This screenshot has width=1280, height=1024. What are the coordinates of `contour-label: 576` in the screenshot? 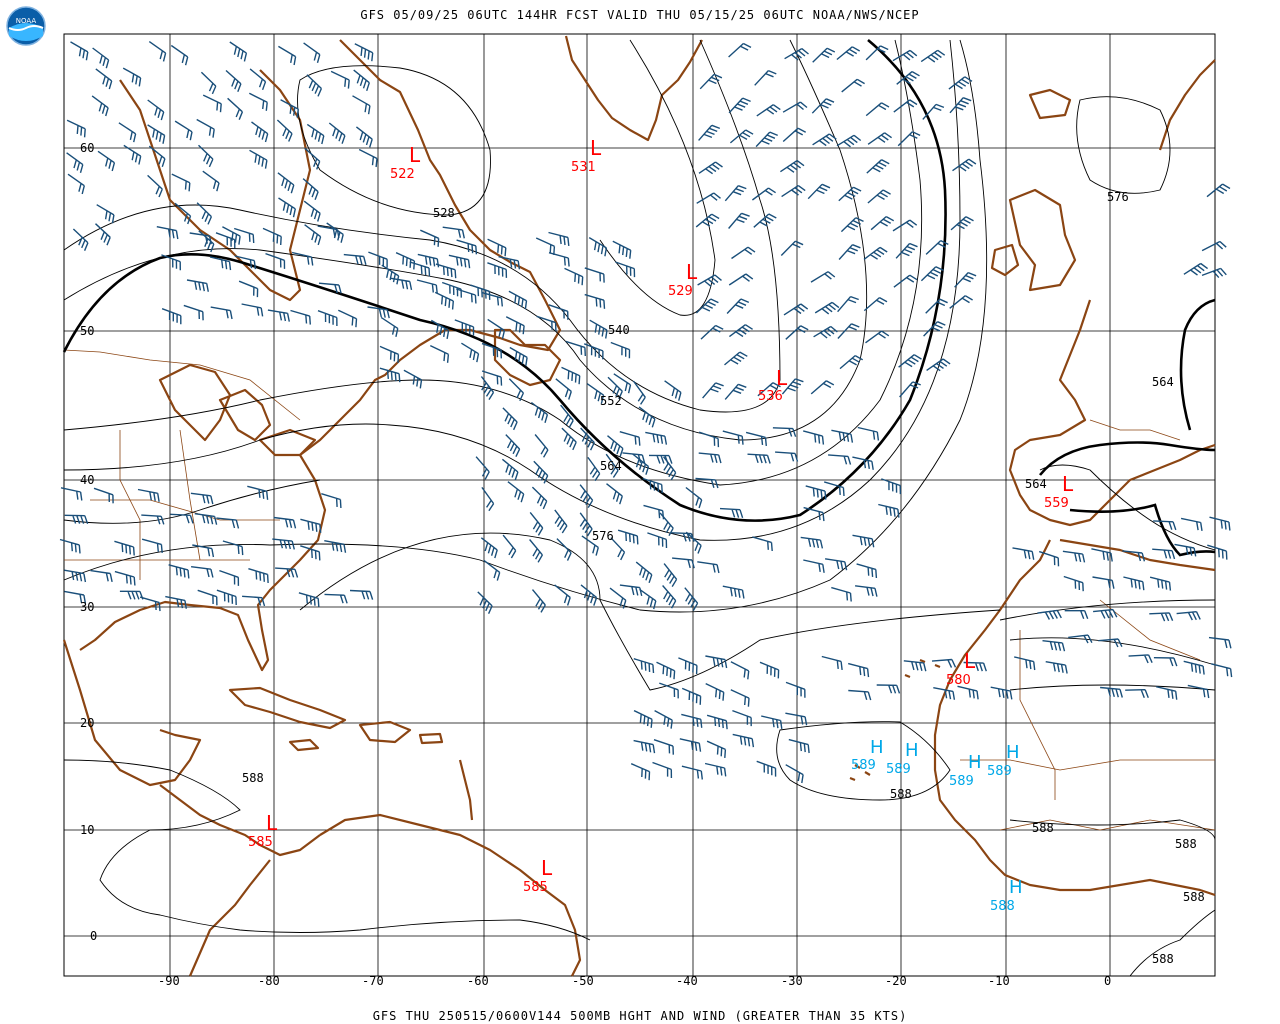 It's located at (1118, 197).